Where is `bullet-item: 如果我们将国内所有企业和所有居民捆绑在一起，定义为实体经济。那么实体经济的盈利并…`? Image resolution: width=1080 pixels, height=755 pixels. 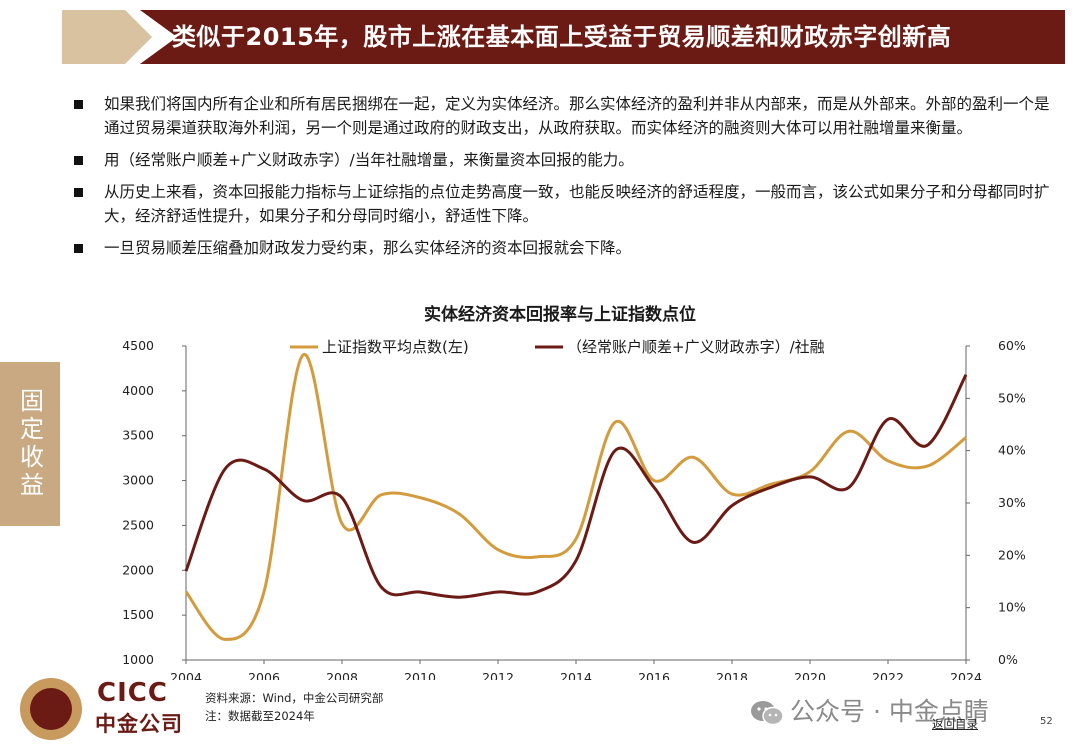
bullet-item: 如果我们将国内所有企业和所有居民捆绑在一起，定义为实体经济。那么实体经济的盈利并… is located at coordinates (565, 116).